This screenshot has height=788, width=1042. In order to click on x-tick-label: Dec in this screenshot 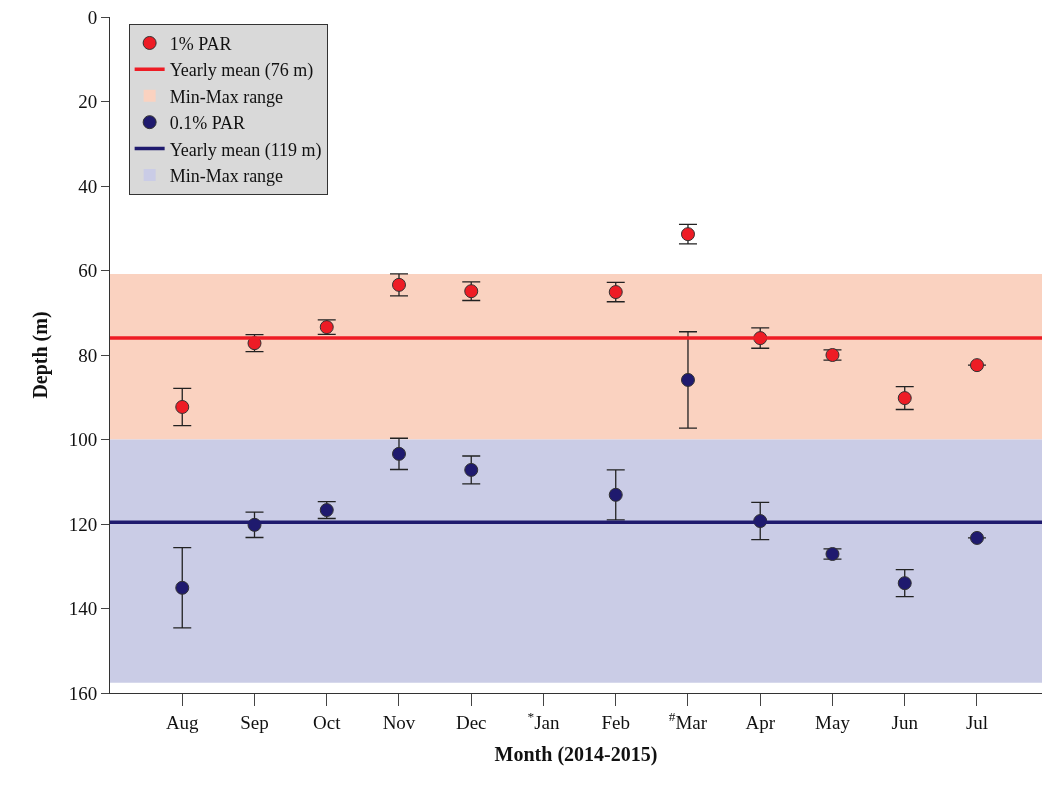, I will do `click(471, 722)`.